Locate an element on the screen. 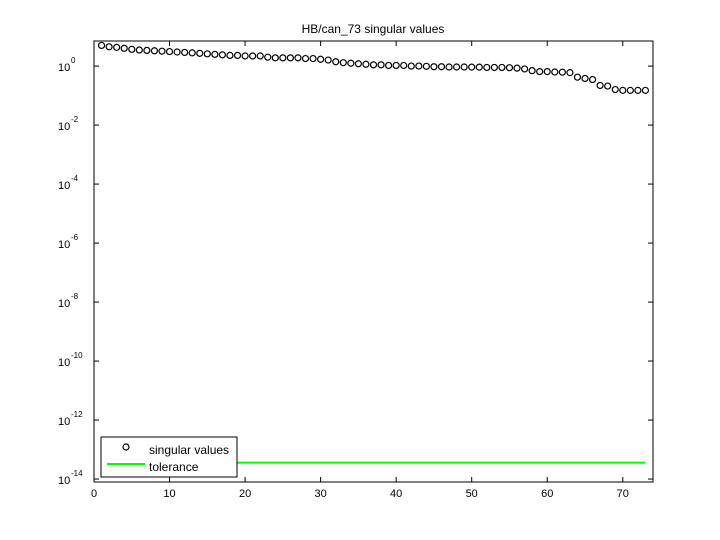  y-tick-label-exponent: -12 is located at coordinates (77, 414).